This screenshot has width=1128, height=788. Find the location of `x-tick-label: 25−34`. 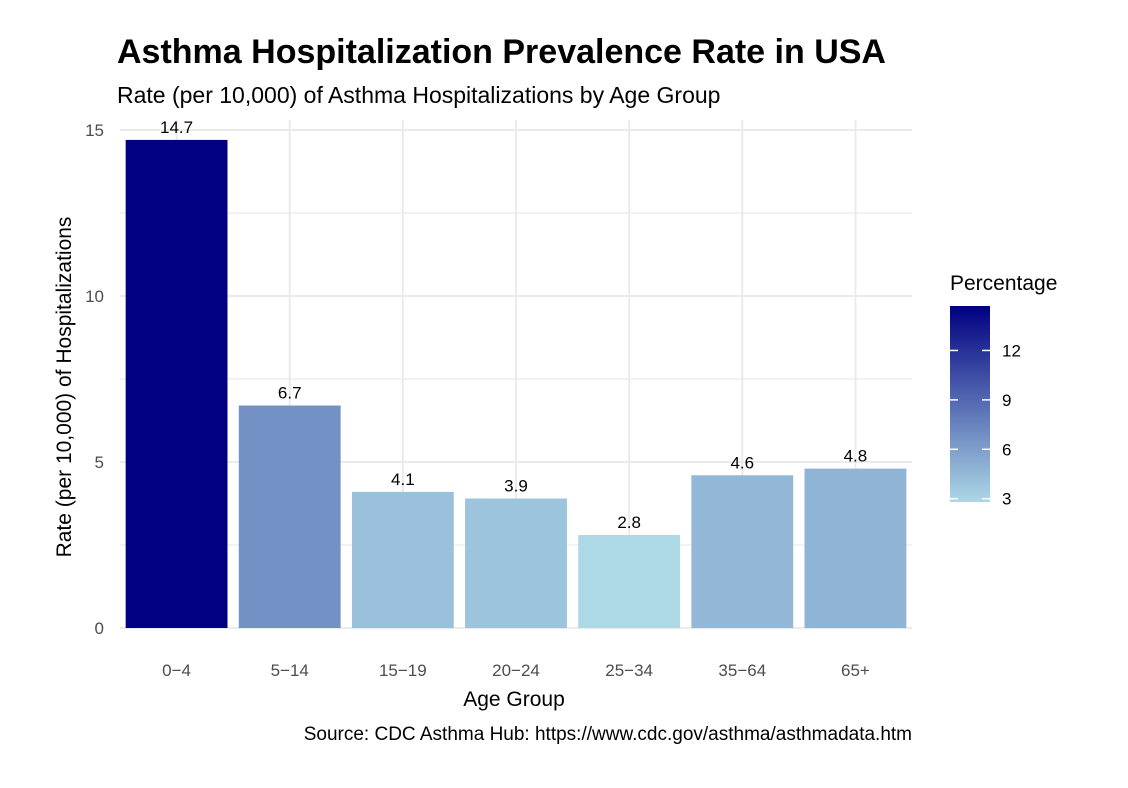

x-tick-label: 25−34 is located at coordinates (629, 670).